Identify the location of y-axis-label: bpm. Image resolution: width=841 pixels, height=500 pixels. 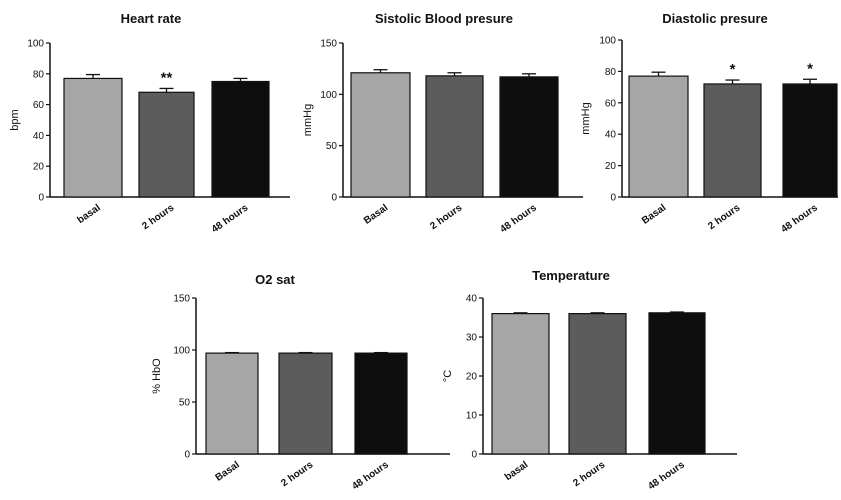
(15, 119).